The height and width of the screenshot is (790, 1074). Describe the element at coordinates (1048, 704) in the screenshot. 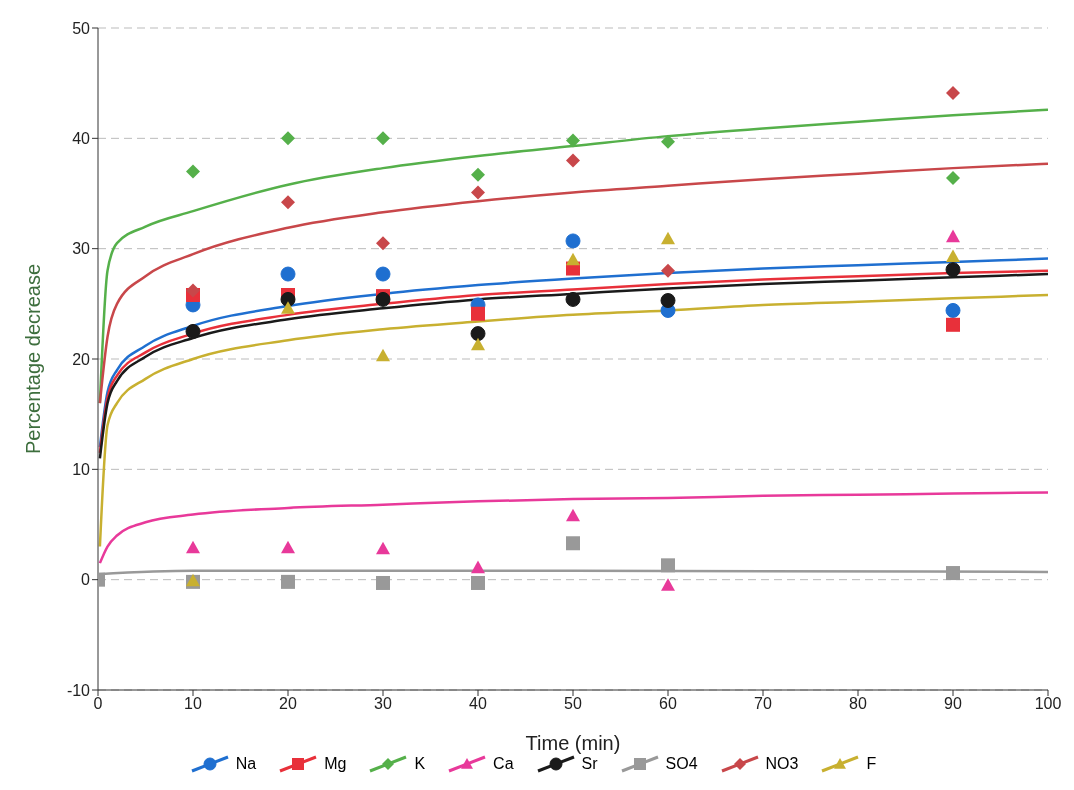

I see `x-tick-label: 100` at that location.